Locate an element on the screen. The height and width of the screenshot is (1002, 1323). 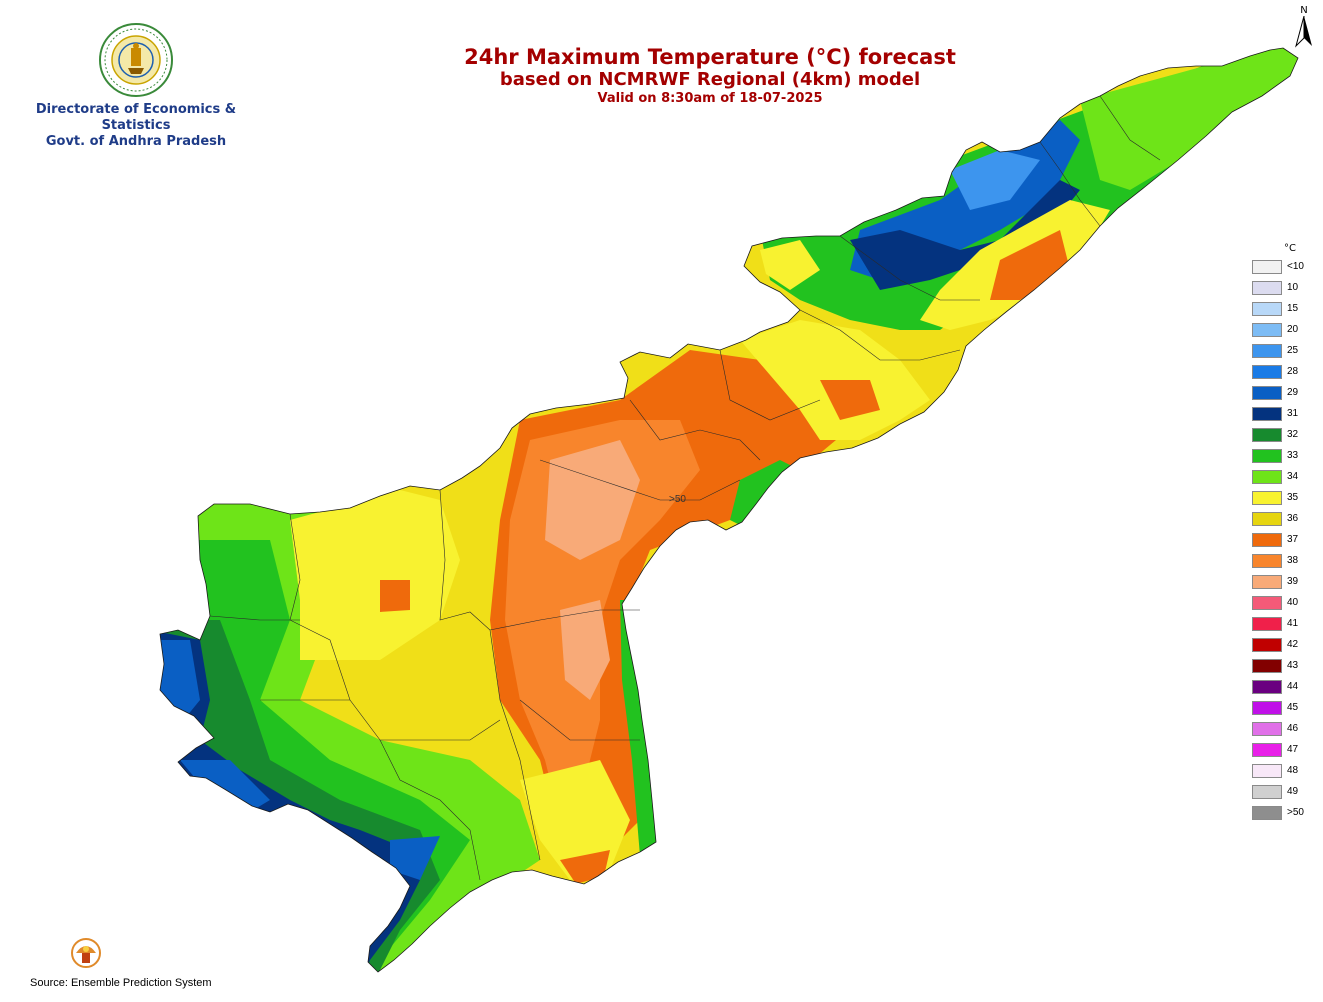
legend-label: 25 is located at coordinates (1293, 350).